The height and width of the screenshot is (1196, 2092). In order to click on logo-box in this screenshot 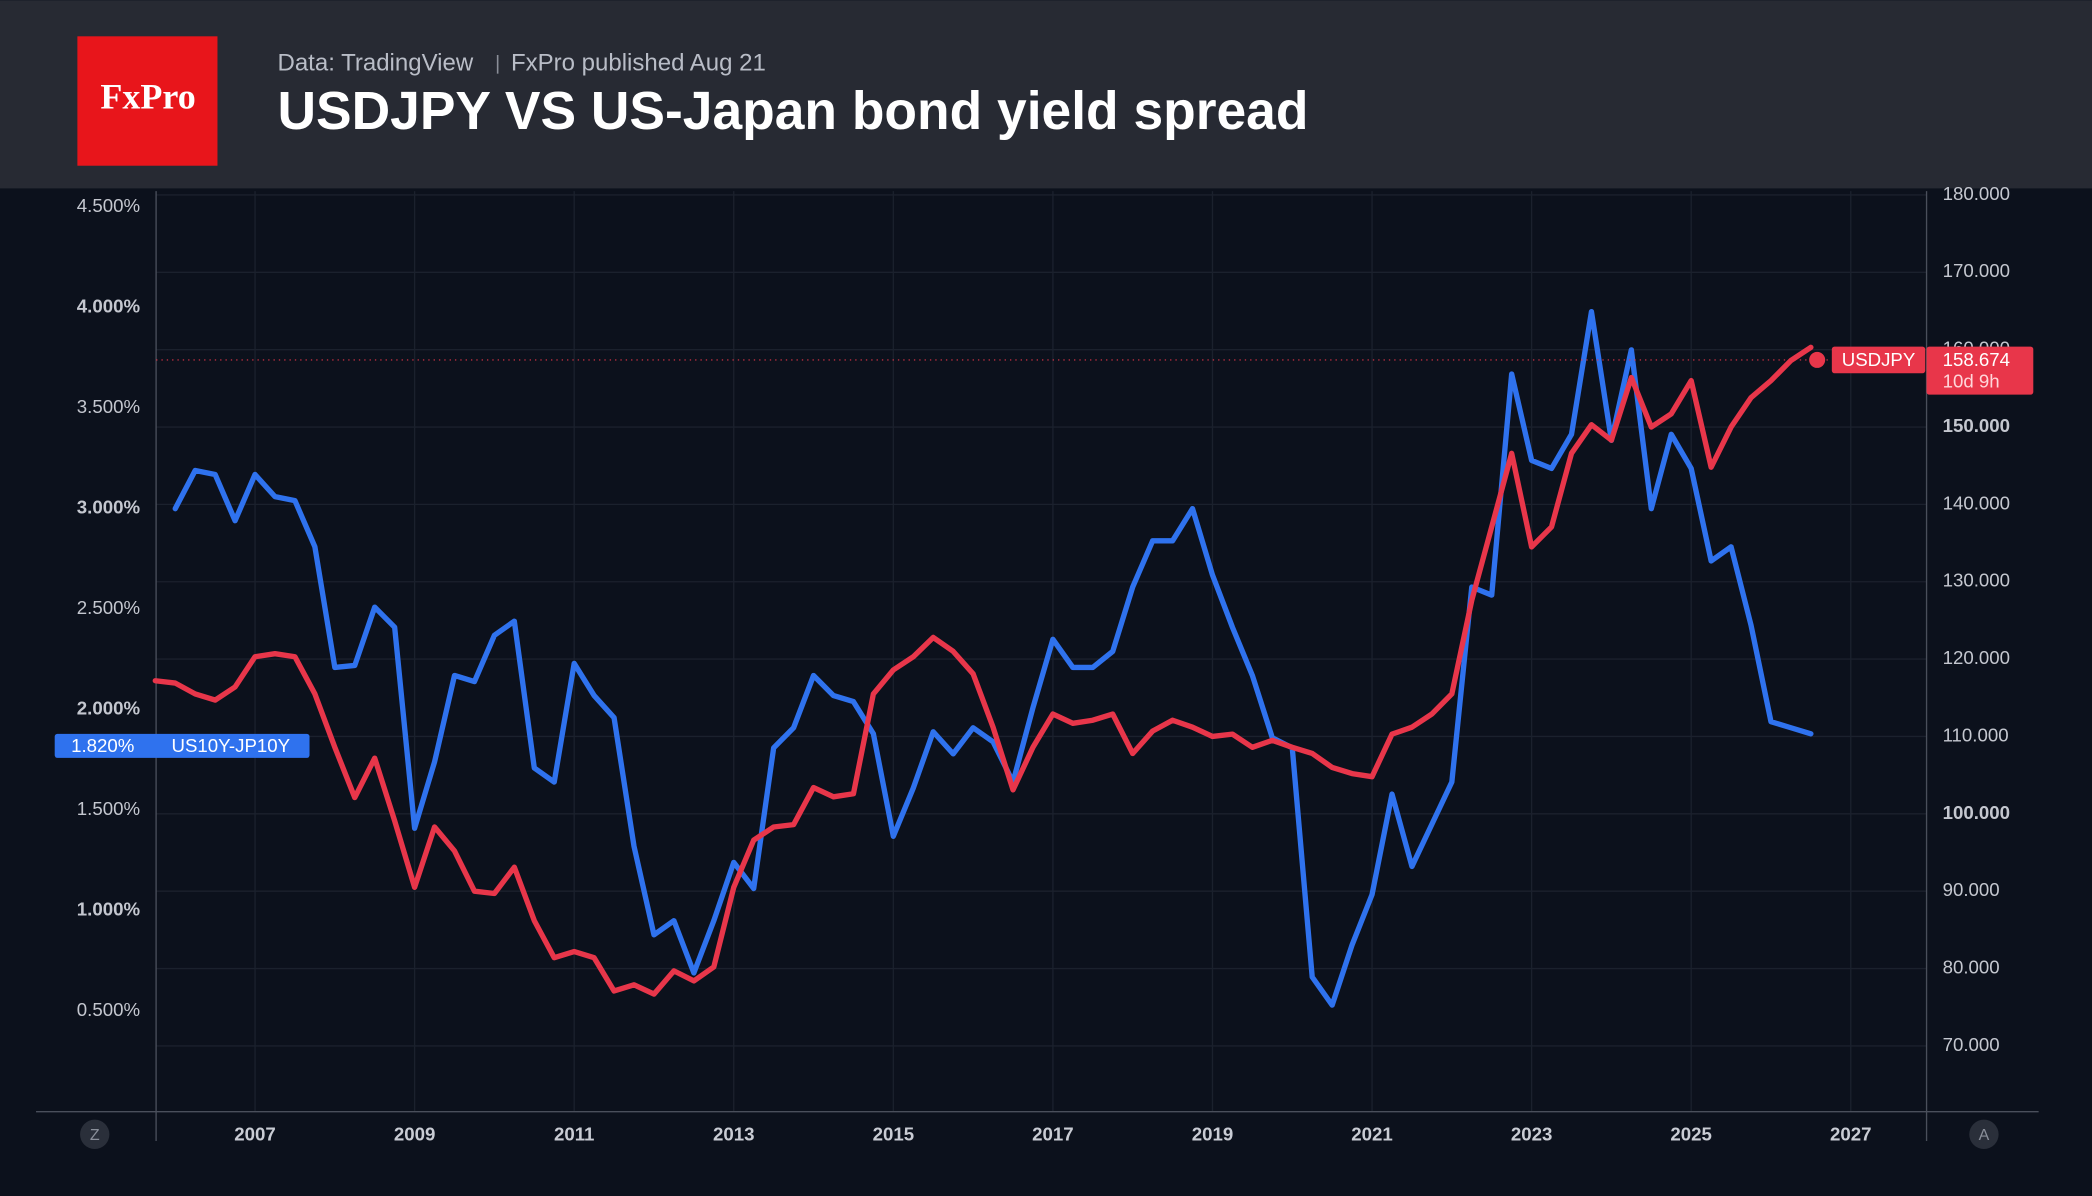, I will do `click(147, 101)`.